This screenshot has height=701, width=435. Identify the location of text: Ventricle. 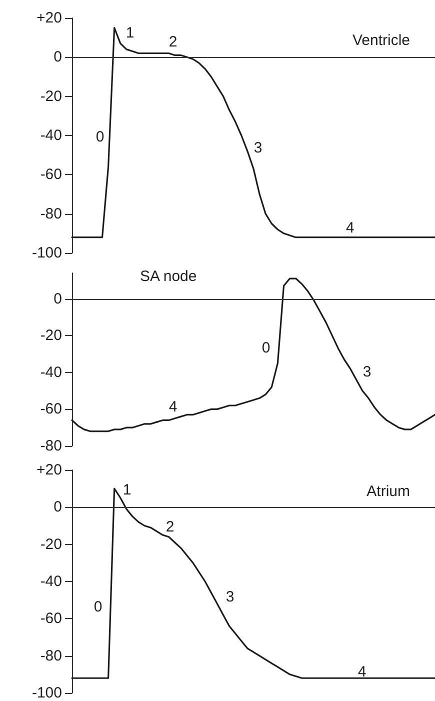
(381, 40).